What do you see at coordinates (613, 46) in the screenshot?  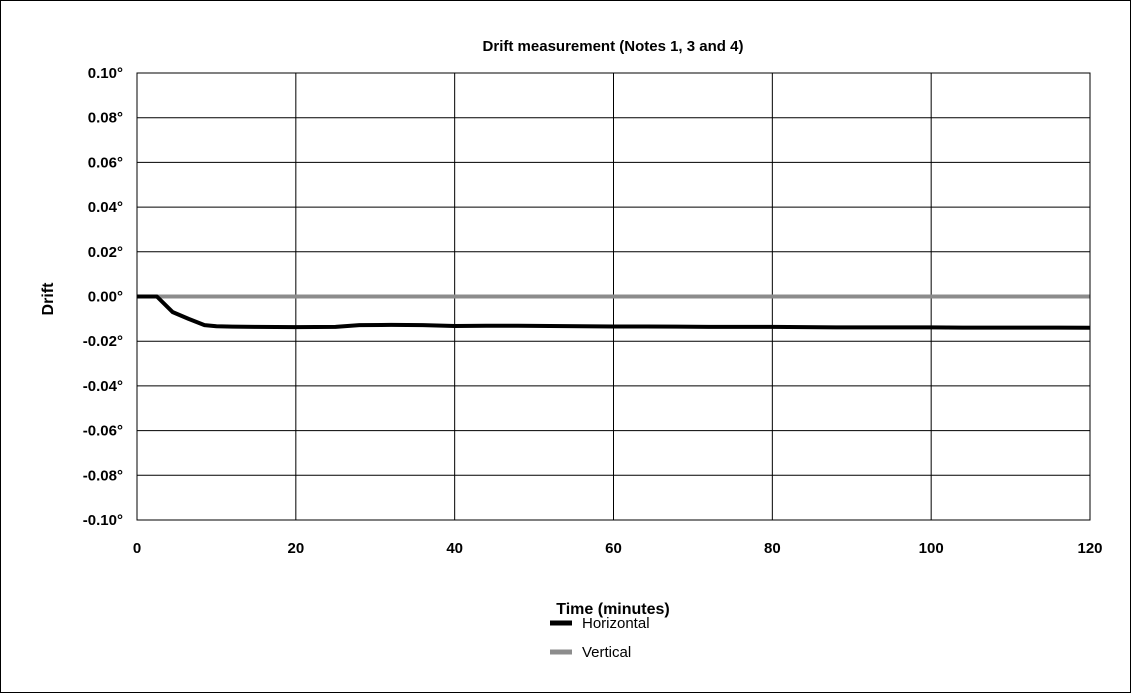 I see `chart-title: Drift measurement (Notes 1, 3 and 4)` at bounding box center [613, 46].